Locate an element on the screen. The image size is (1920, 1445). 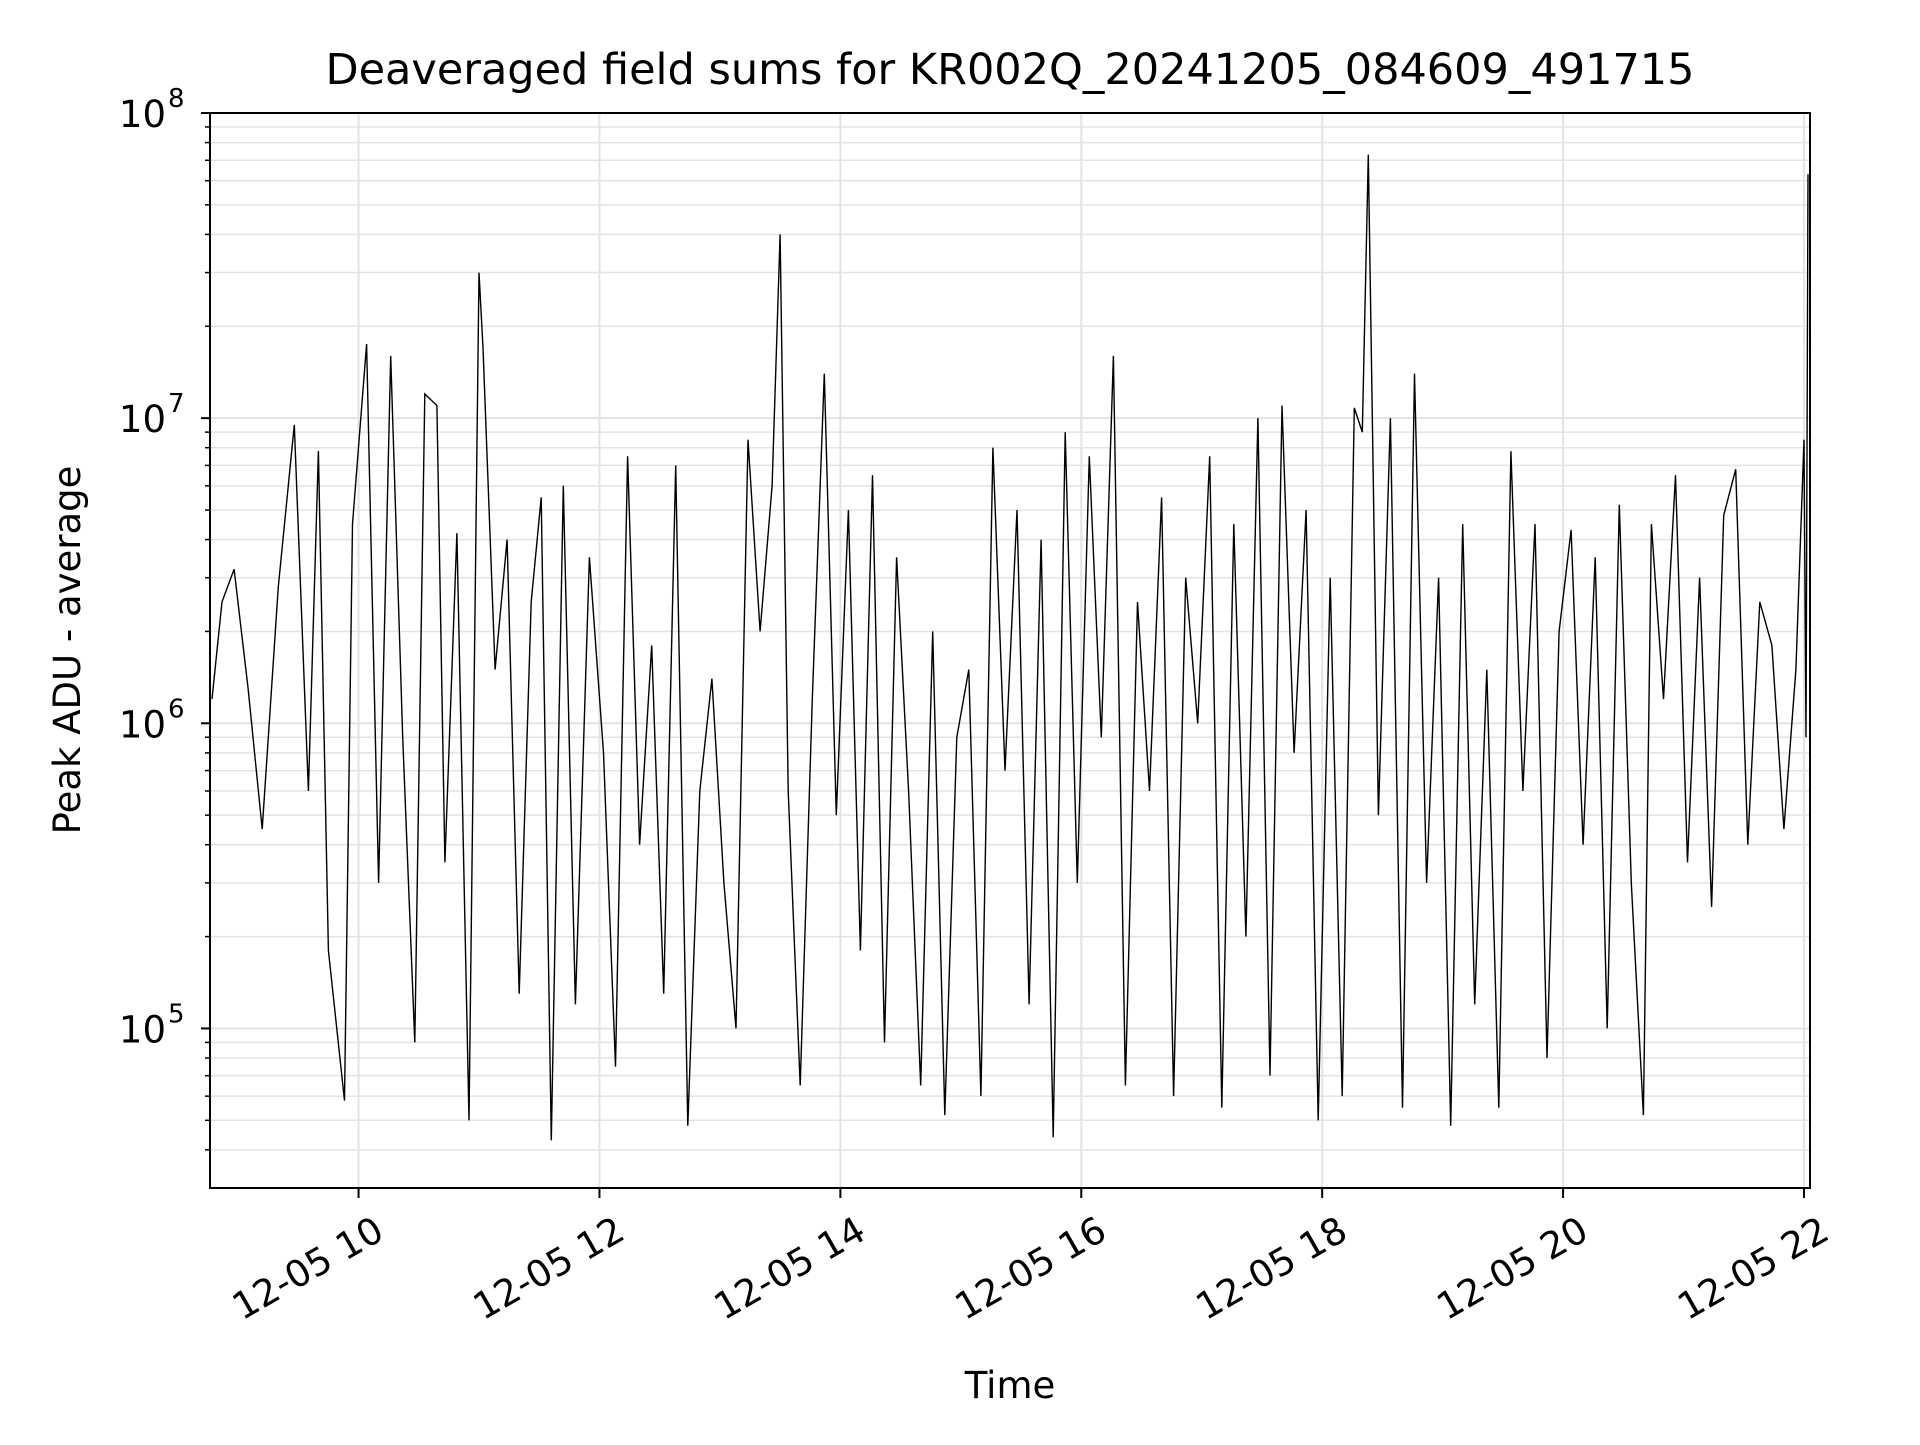
y-tick-exponent: 6 is located at coordinates (176, 709).